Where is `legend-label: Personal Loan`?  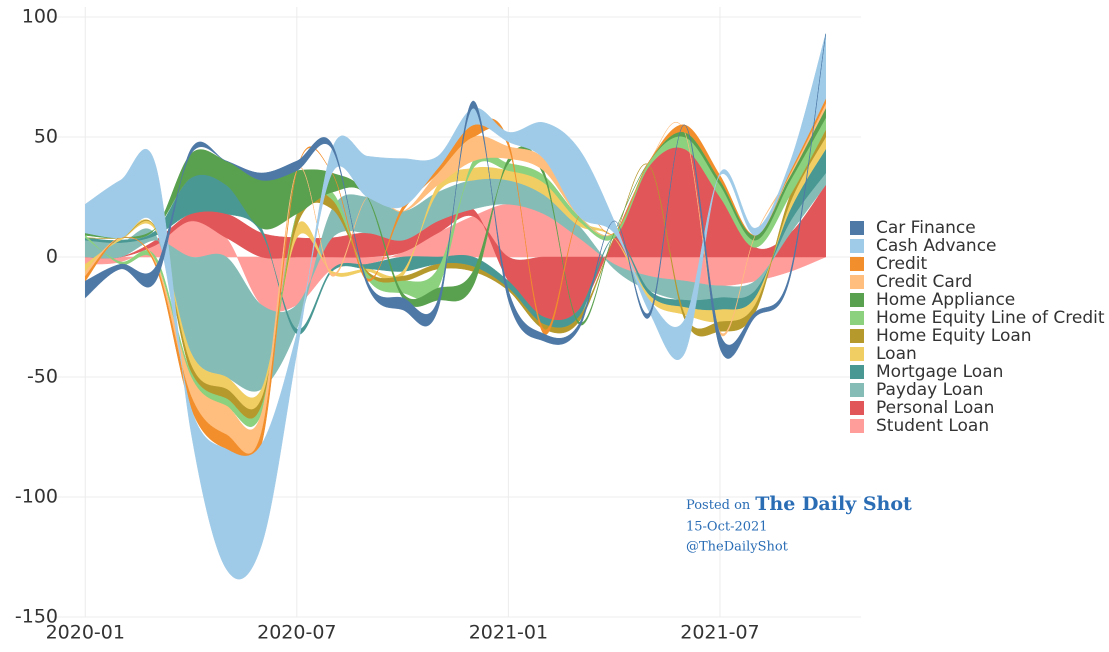 legend-label: Personal Loan is located at coordinates (935, 408).